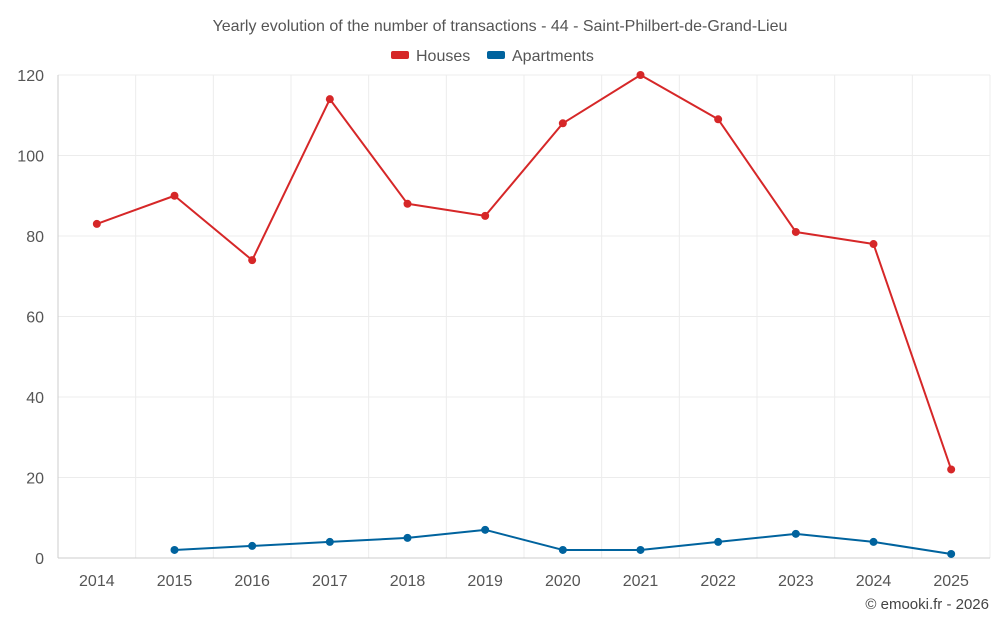 This screenshot has height=625, width=1000. Describe the element at coordinates (874, 581) in the screenshot. I see `x-tick-label: 2024` at that location.